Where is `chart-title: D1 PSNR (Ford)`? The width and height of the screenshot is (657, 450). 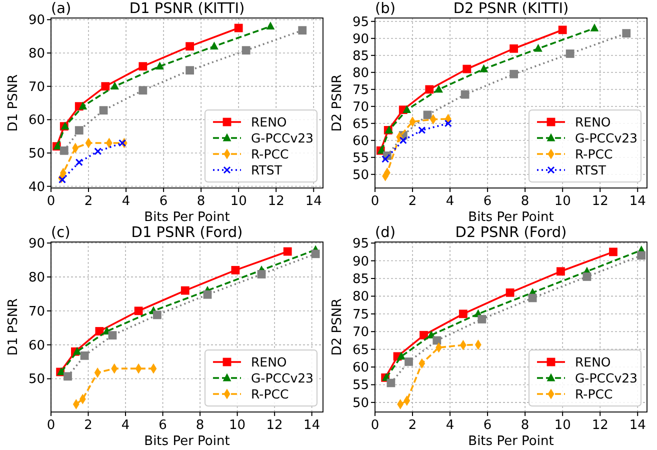
chart-title: D1 PSNR (Ford) is located at coordinates (187, 233).